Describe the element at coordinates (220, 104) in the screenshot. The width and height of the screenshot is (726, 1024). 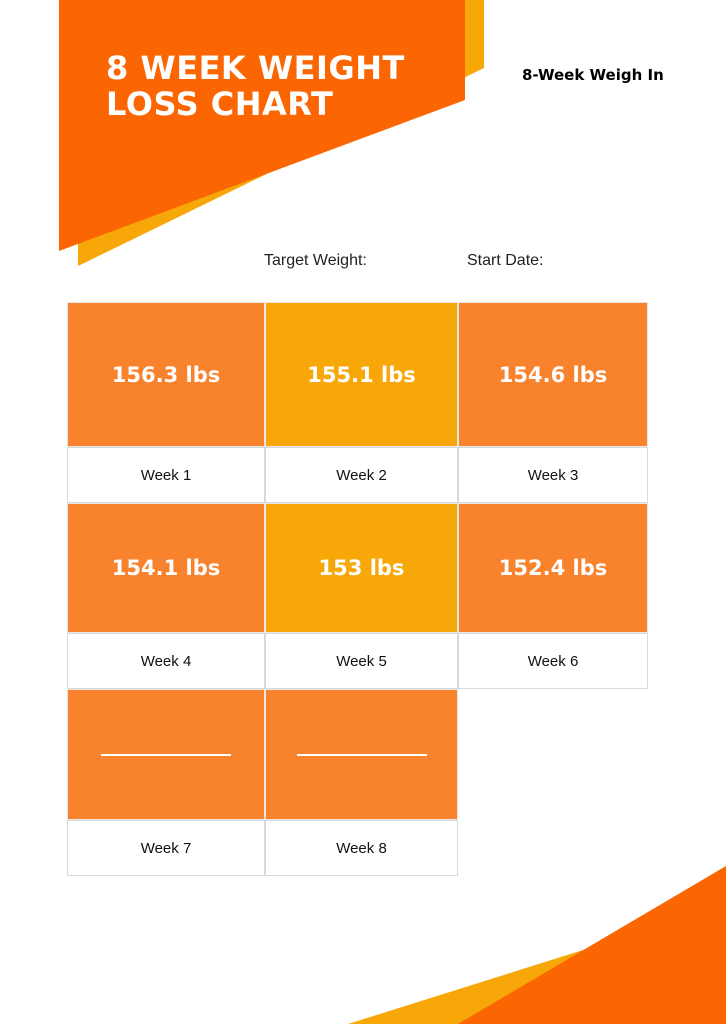
I see `title-line-2: LOSS CHART` at that location.